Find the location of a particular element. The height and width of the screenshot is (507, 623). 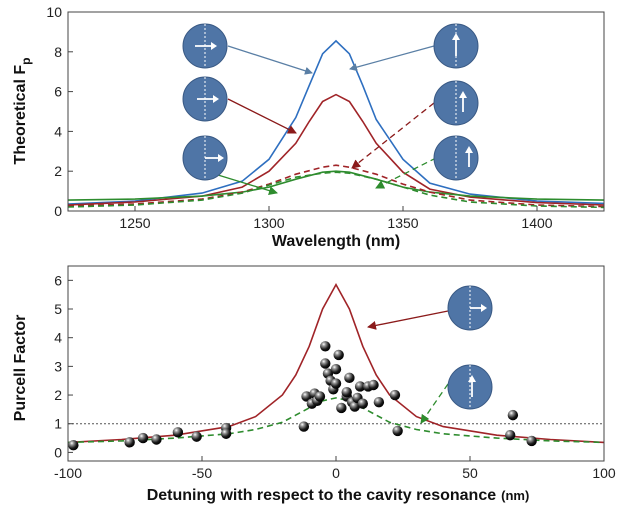

dipole-icon-right-middle is located at coordinates (456, 103).